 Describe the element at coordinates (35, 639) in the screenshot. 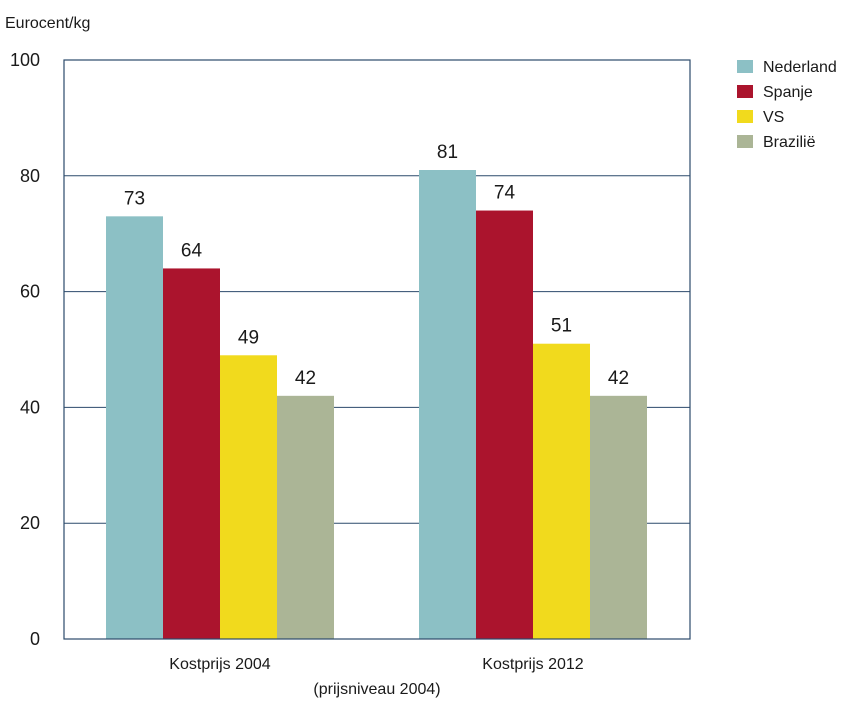

I see `y-tick-label: 0` at that location.